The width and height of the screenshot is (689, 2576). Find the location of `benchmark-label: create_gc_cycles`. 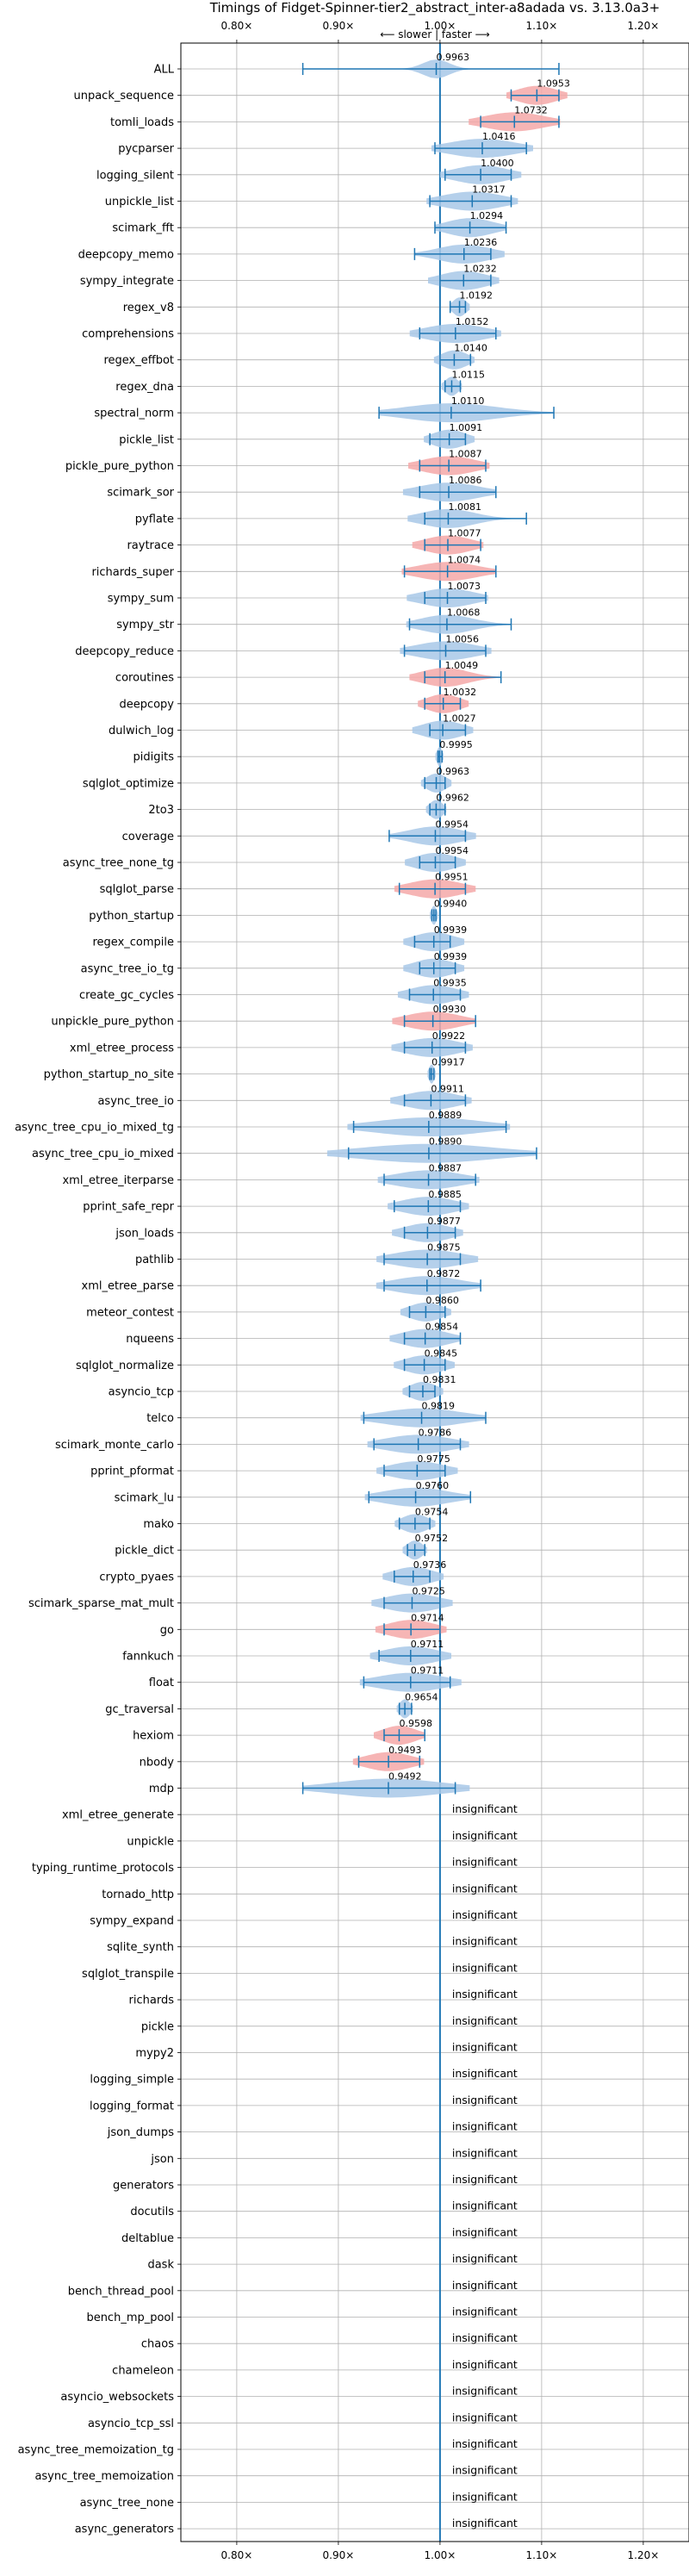

benchmark-label: create_gc_cycles is located at coordinates (126, 996).